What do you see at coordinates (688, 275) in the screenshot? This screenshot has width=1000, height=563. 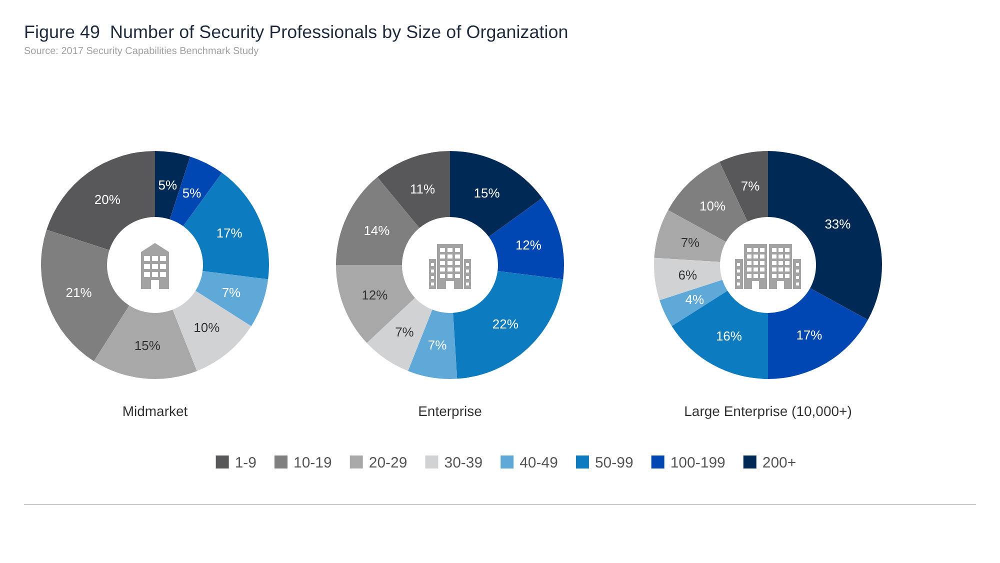 I see `data-label: 6%` at bounding box center [688, 275].